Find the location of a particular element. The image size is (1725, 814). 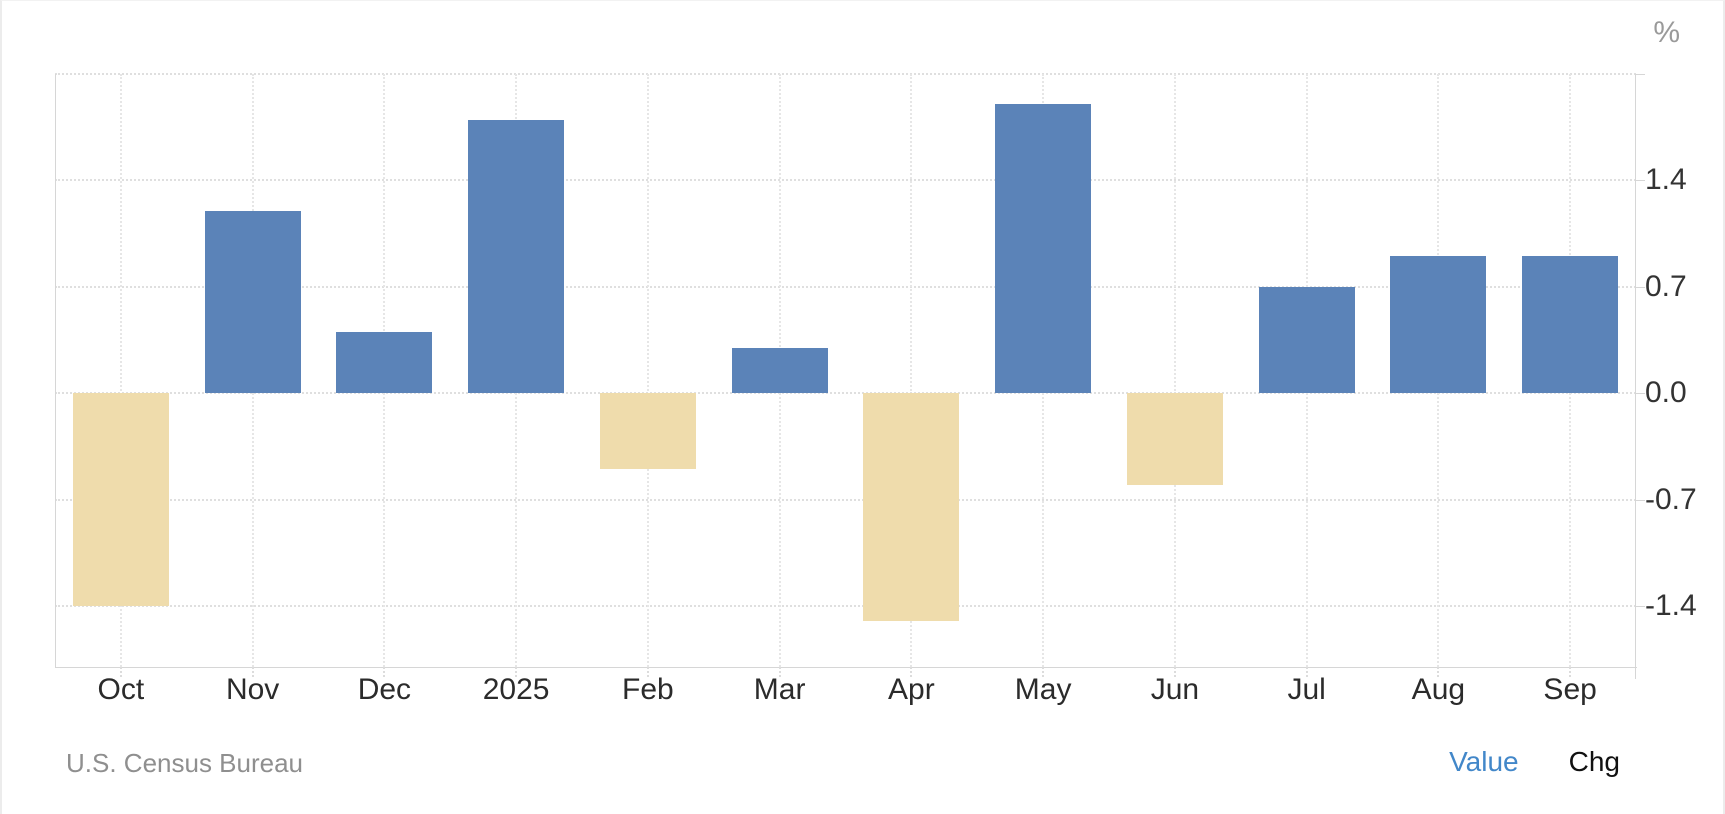

gridline-x-Jun is located at coordinates (1174, 370).